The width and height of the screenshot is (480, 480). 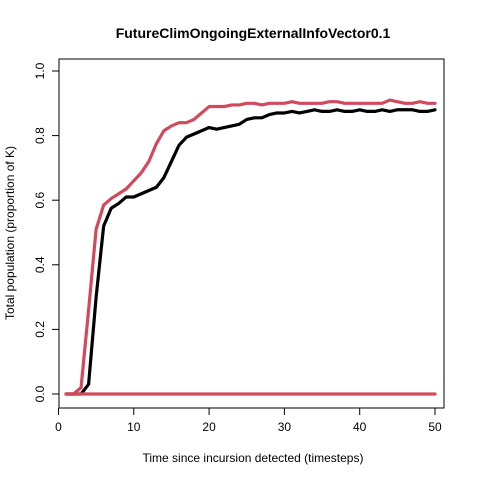 What do you see at coordinates (285, 427) in the screenshot?
I see `x-tick-label: 30` at bounding box center [285, 427].